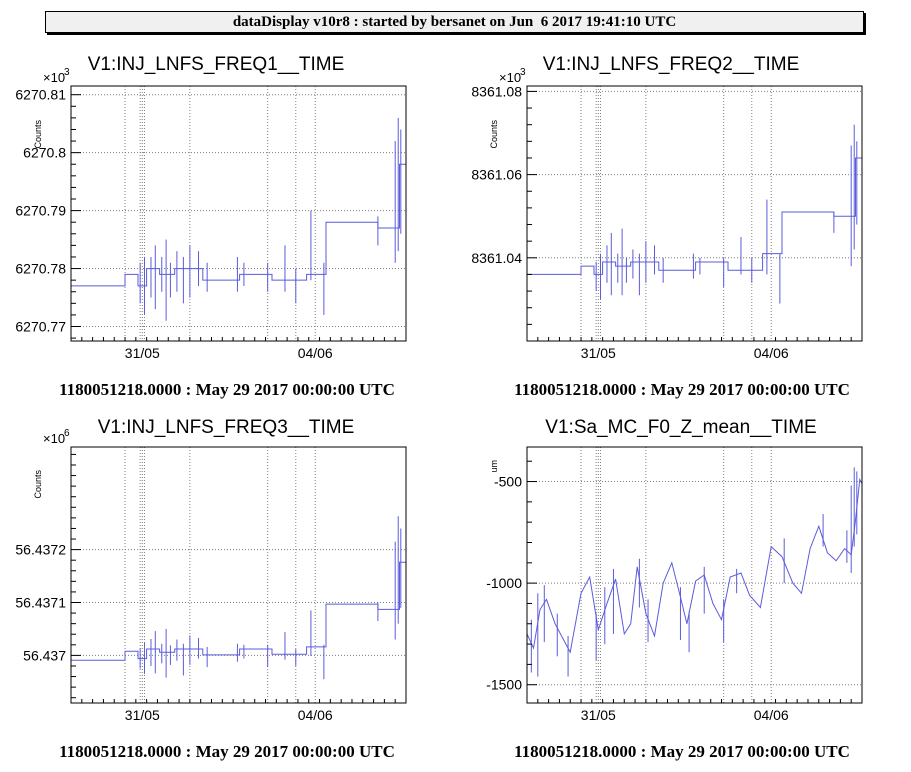 Image resolution: width=911 pixels, height=772 pixels. What do you see at coordinates (40, 603) in the screenshot?
I see `y-tick-label: 56.4371` at bounding box center [40, 603].